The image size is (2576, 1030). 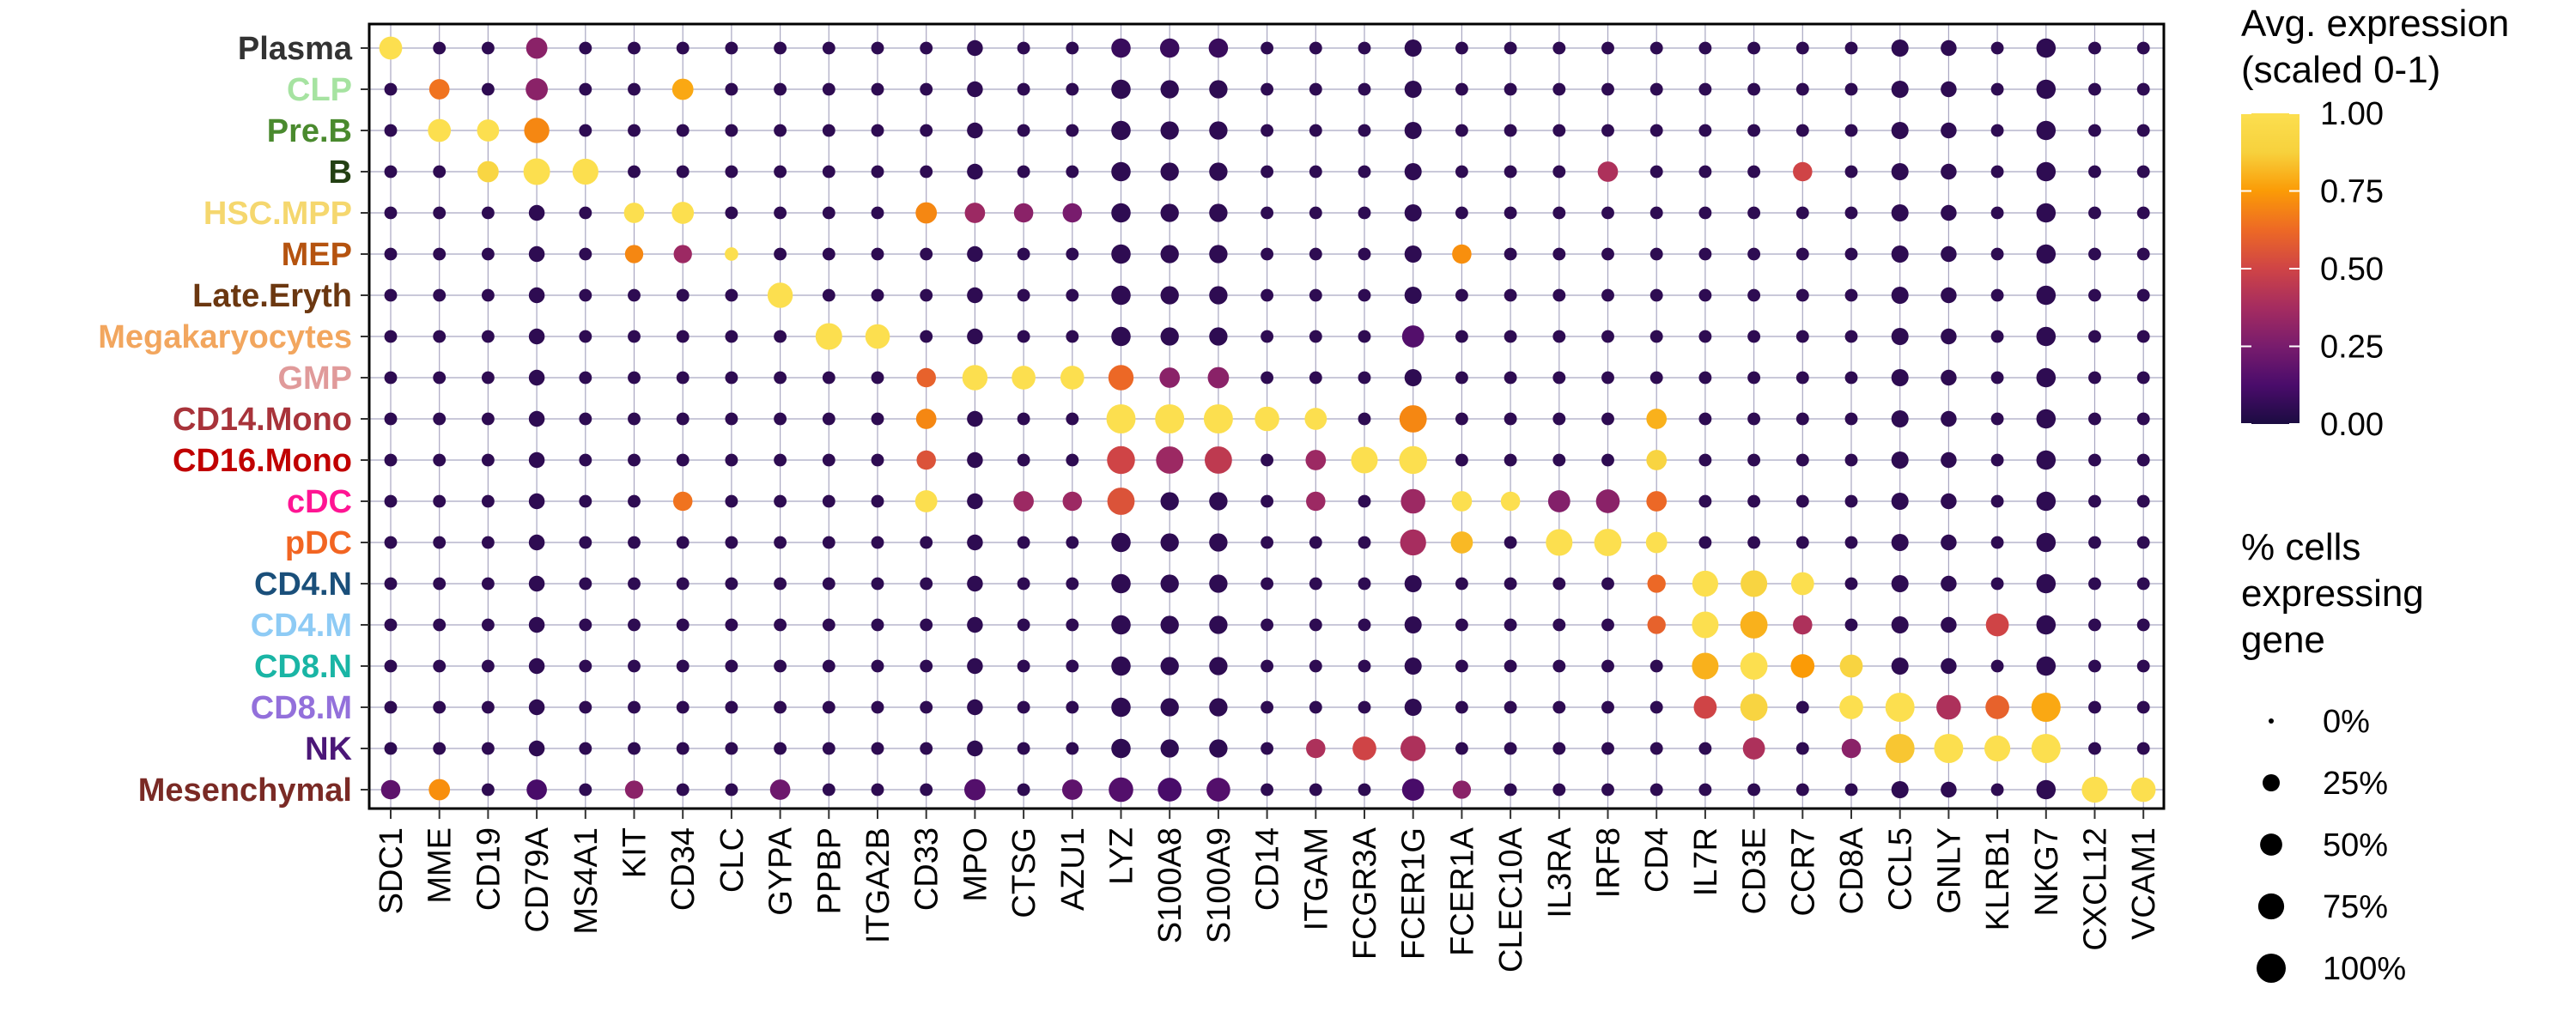 I want to click on column-label: IL3RA, so click(x=1560, y=872).